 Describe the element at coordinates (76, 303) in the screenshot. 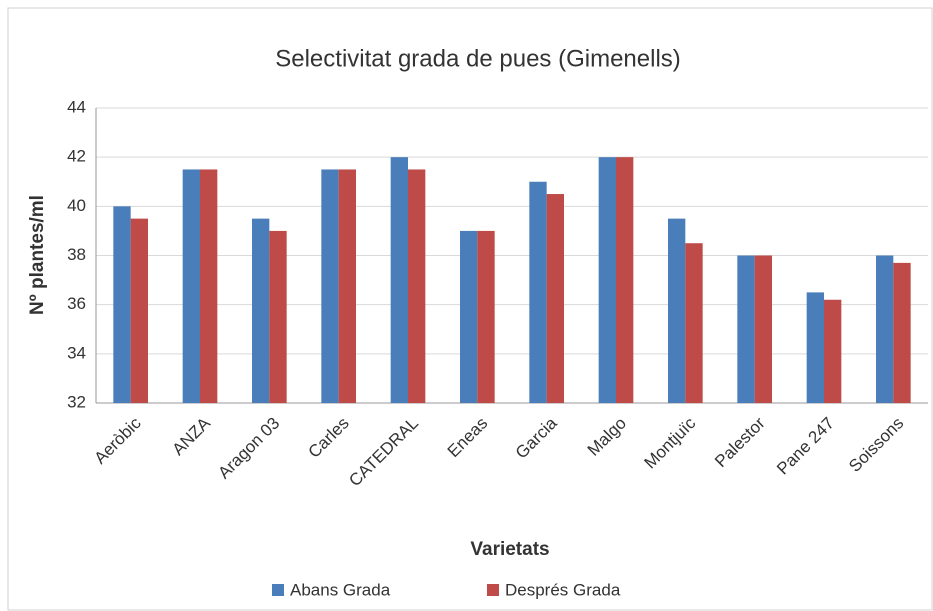

I see `y-tick-label: 36` at that location.